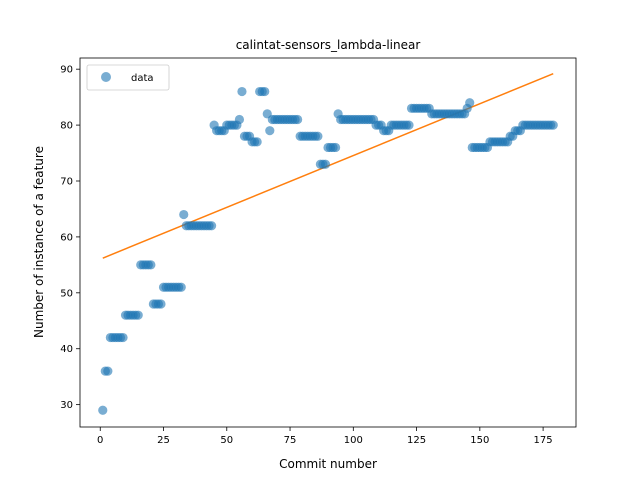 The width and height of the screenshot is (640, 480). I want to click on x-tick-label: 75, so click(290, 440).